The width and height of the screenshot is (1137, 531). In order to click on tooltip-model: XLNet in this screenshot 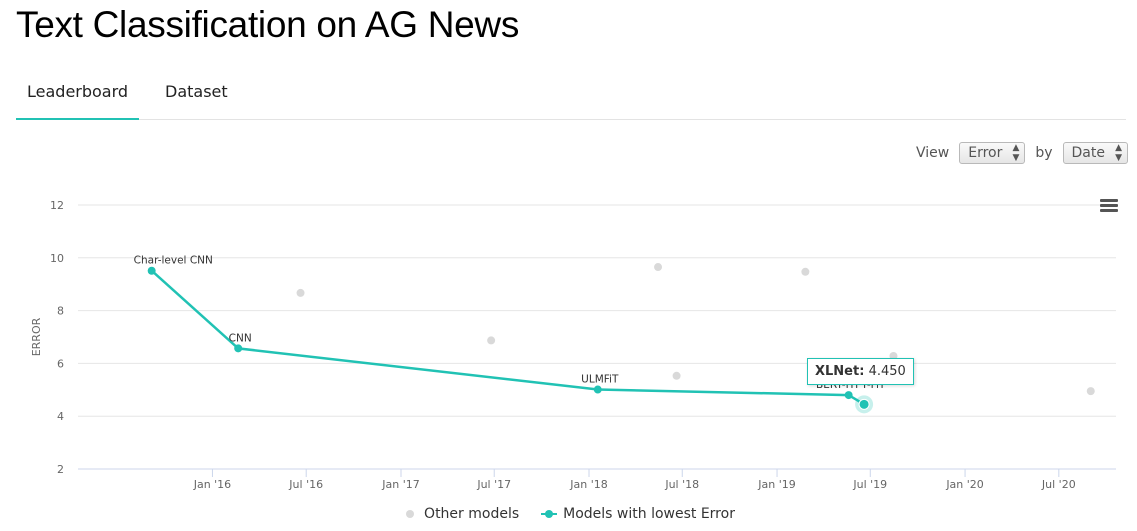, I will do `click(837, 371)`.